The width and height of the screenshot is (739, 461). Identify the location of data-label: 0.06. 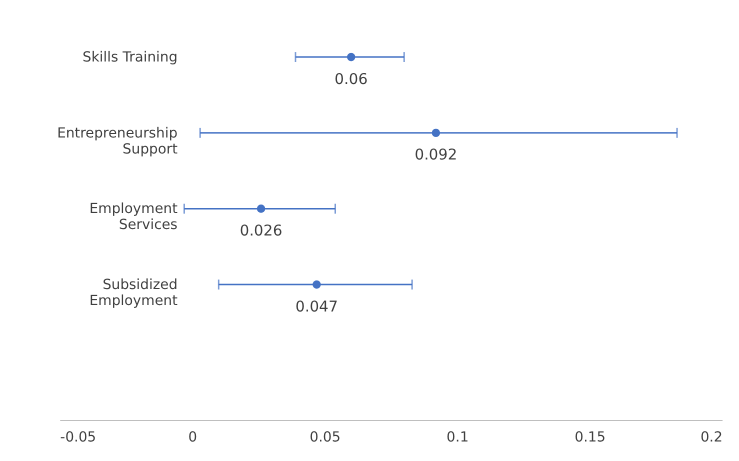
(351, 79).